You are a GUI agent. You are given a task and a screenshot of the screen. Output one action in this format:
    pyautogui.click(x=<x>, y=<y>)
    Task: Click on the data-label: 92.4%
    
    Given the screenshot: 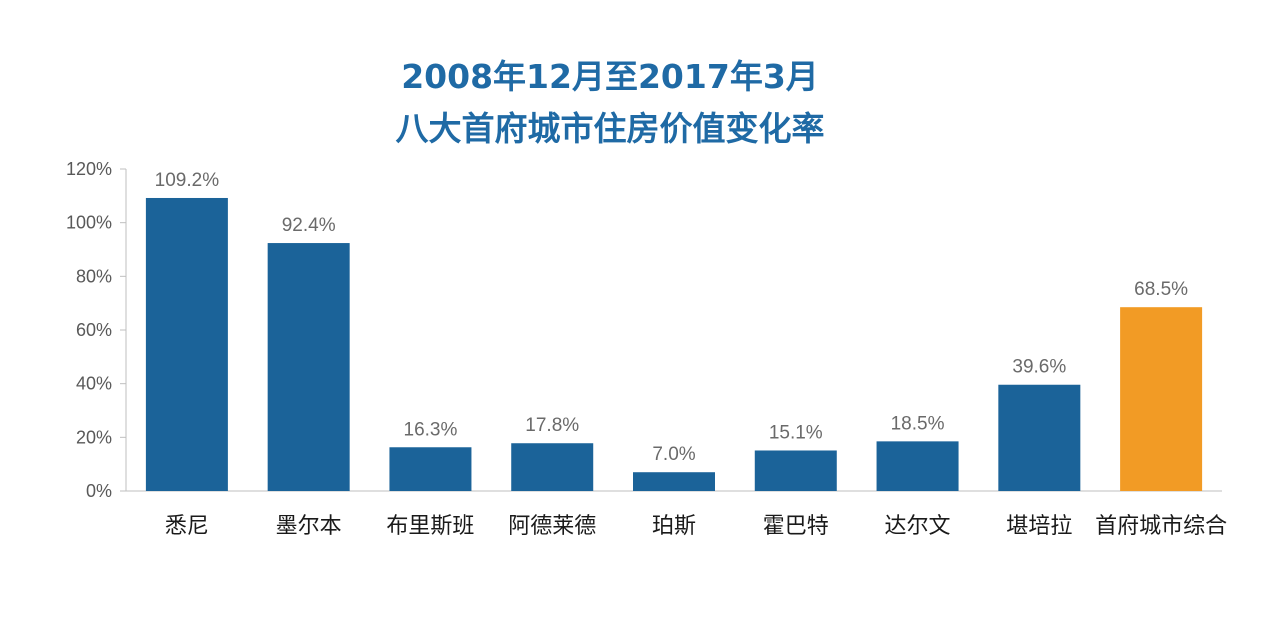 What is the action you would take?
    pyautogui.click(x=309, y=225)
    